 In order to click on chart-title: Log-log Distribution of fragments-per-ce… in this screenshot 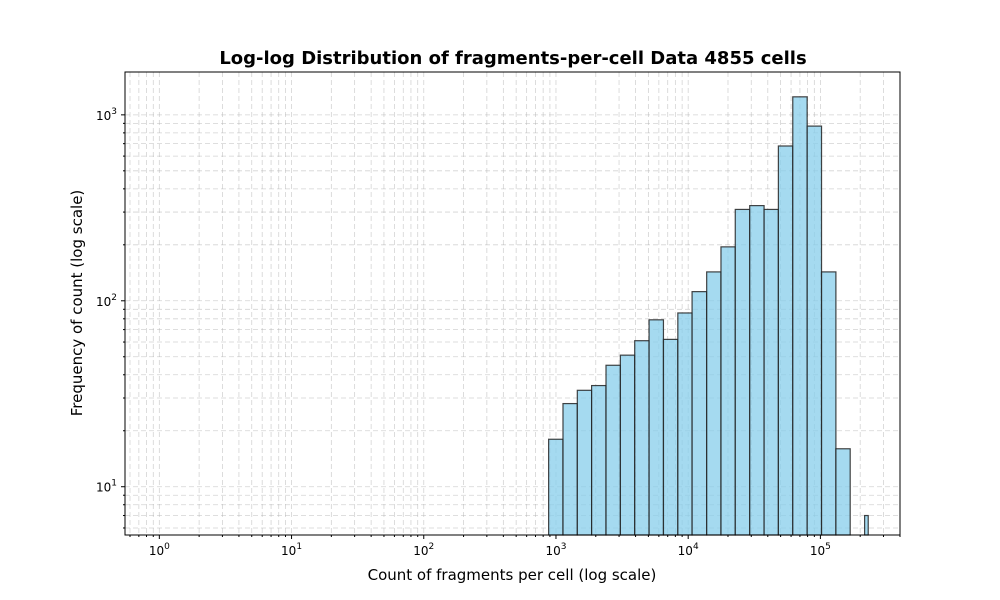, I will do `click(512, 58)`.